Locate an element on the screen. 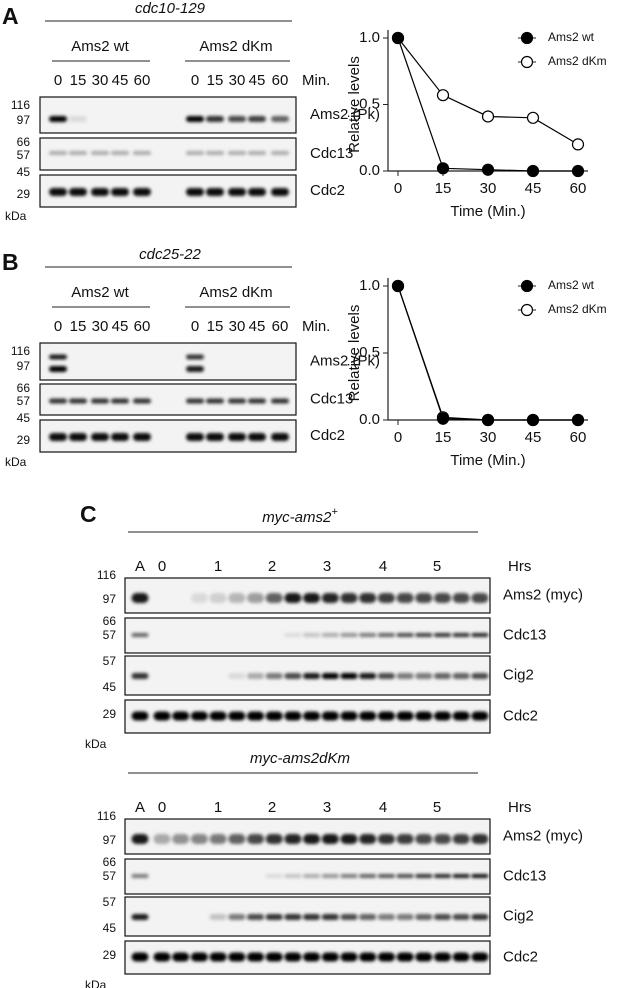 Image resolution: width=625 pixels, height=988 pixels. time-label: 30 is located at coordinates (237, 326).